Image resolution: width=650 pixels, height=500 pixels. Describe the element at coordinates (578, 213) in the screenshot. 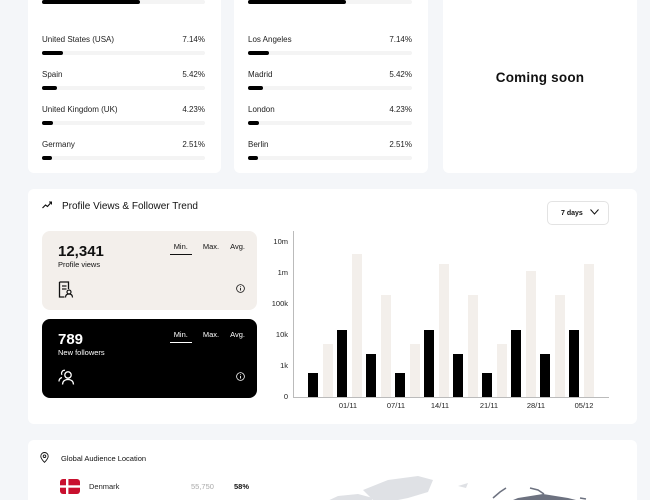

I see `range-dropdown: 7 days` at that location.